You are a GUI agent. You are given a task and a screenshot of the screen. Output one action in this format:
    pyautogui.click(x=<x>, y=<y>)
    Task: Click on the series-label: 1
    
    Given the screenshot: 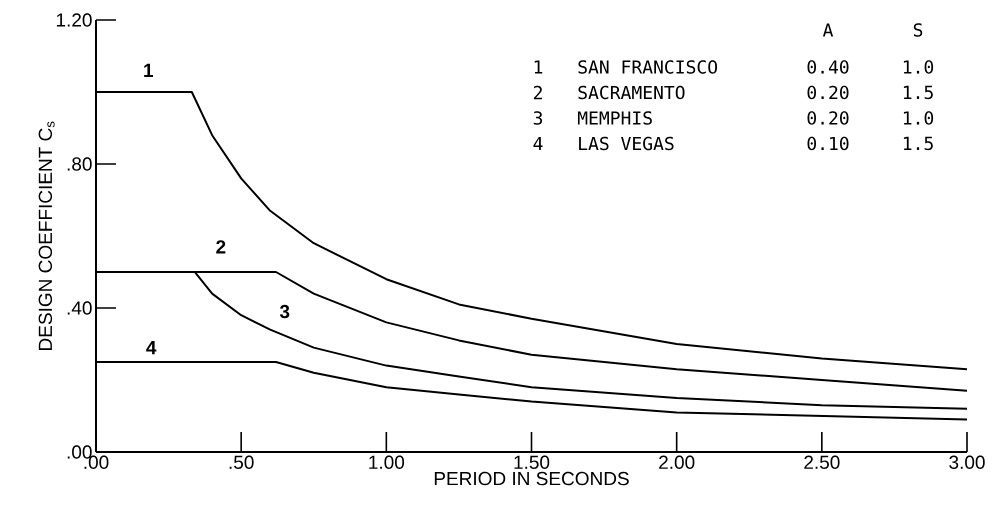 What is the action you would take?
    pyautogui.click(x=149, y=70)
    